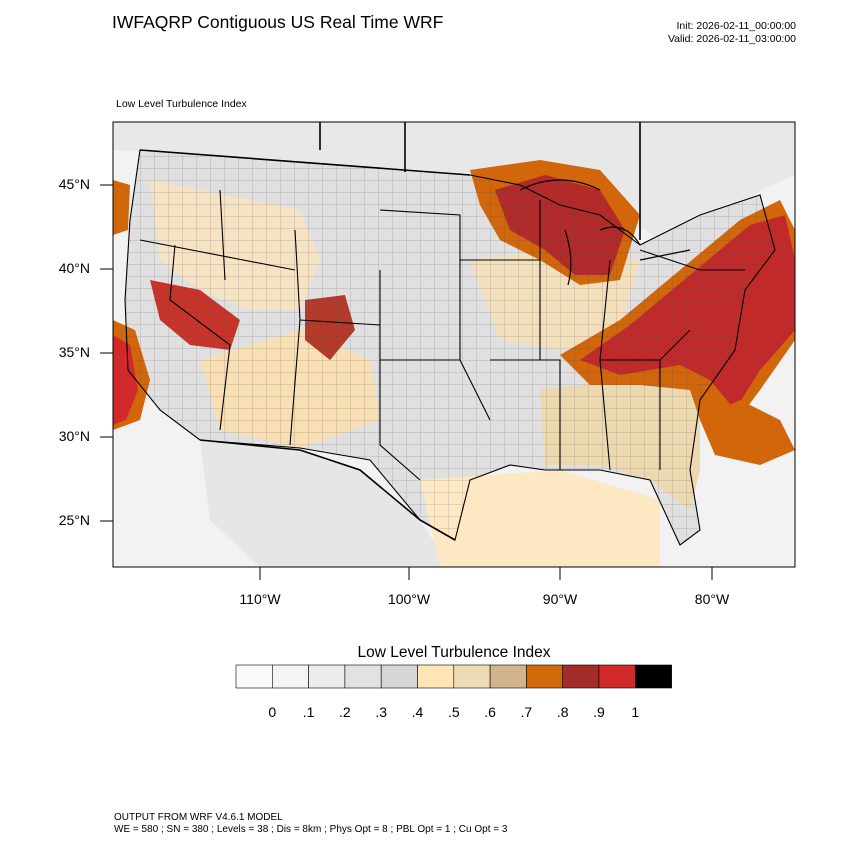  I want to click on colorbar-tick-label: .3, so click(381, 712).